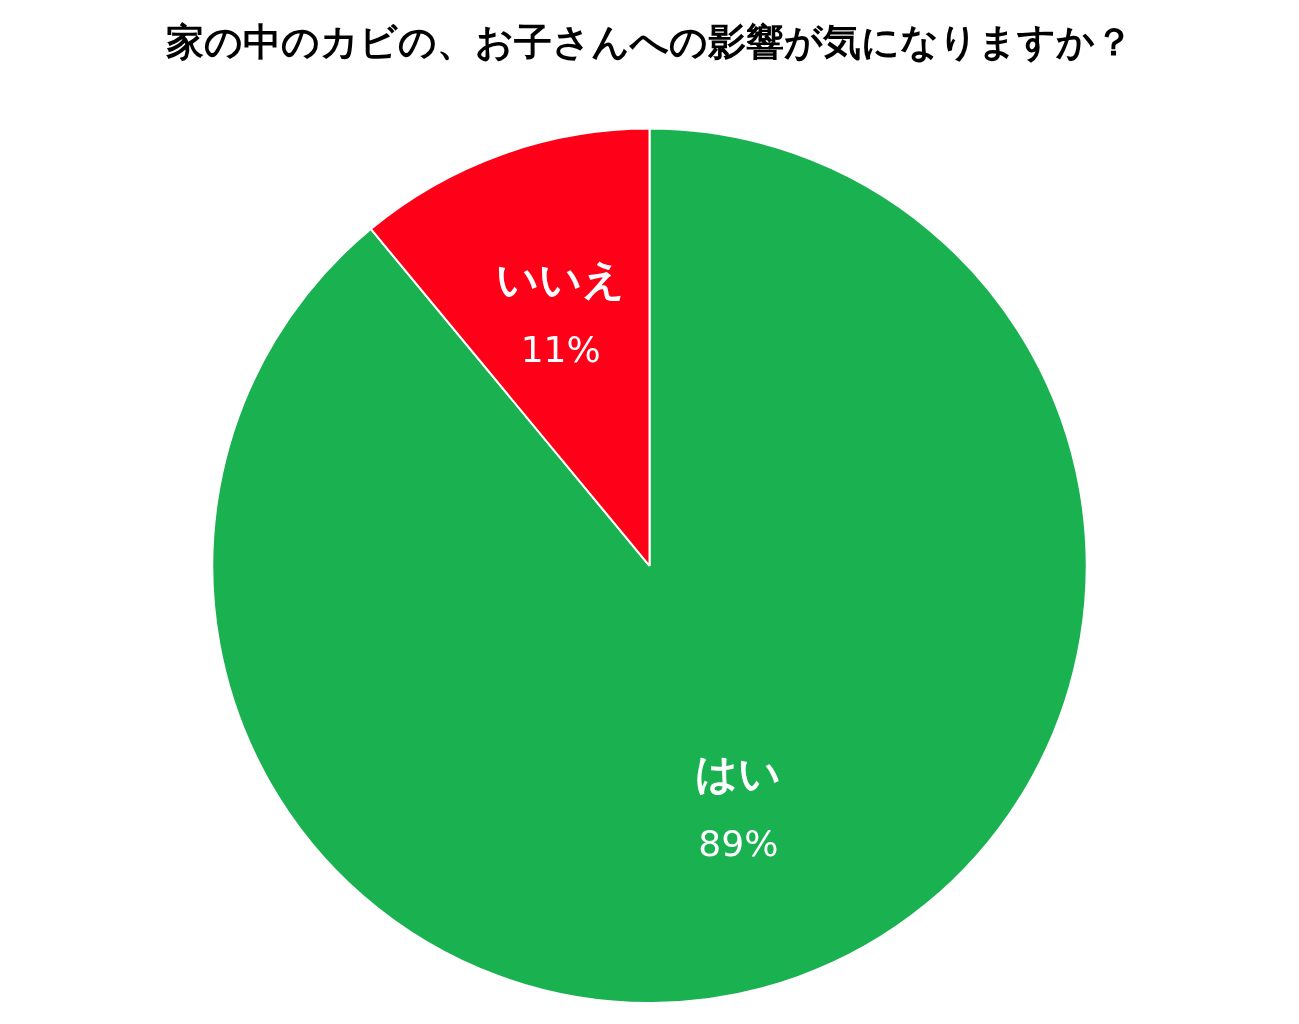 This screenshot has width=1299, height=1024. What do you see at coordinates (560, 350) in the screenshot?
I see `data-label: 11%` at bounding box center [560, 350].